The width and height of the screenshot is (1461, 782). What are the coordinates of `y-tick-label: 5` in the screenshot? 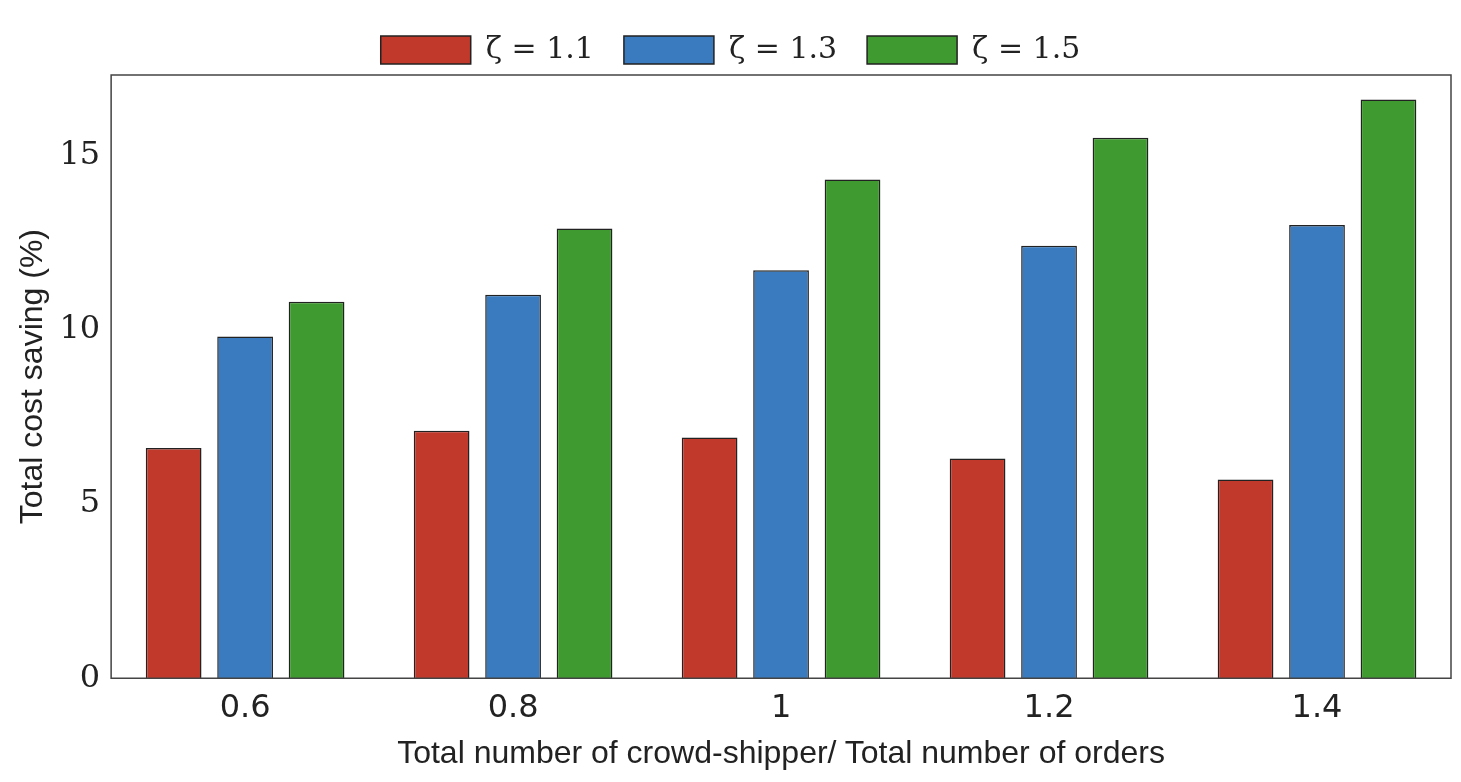 It's located at (90, 501).